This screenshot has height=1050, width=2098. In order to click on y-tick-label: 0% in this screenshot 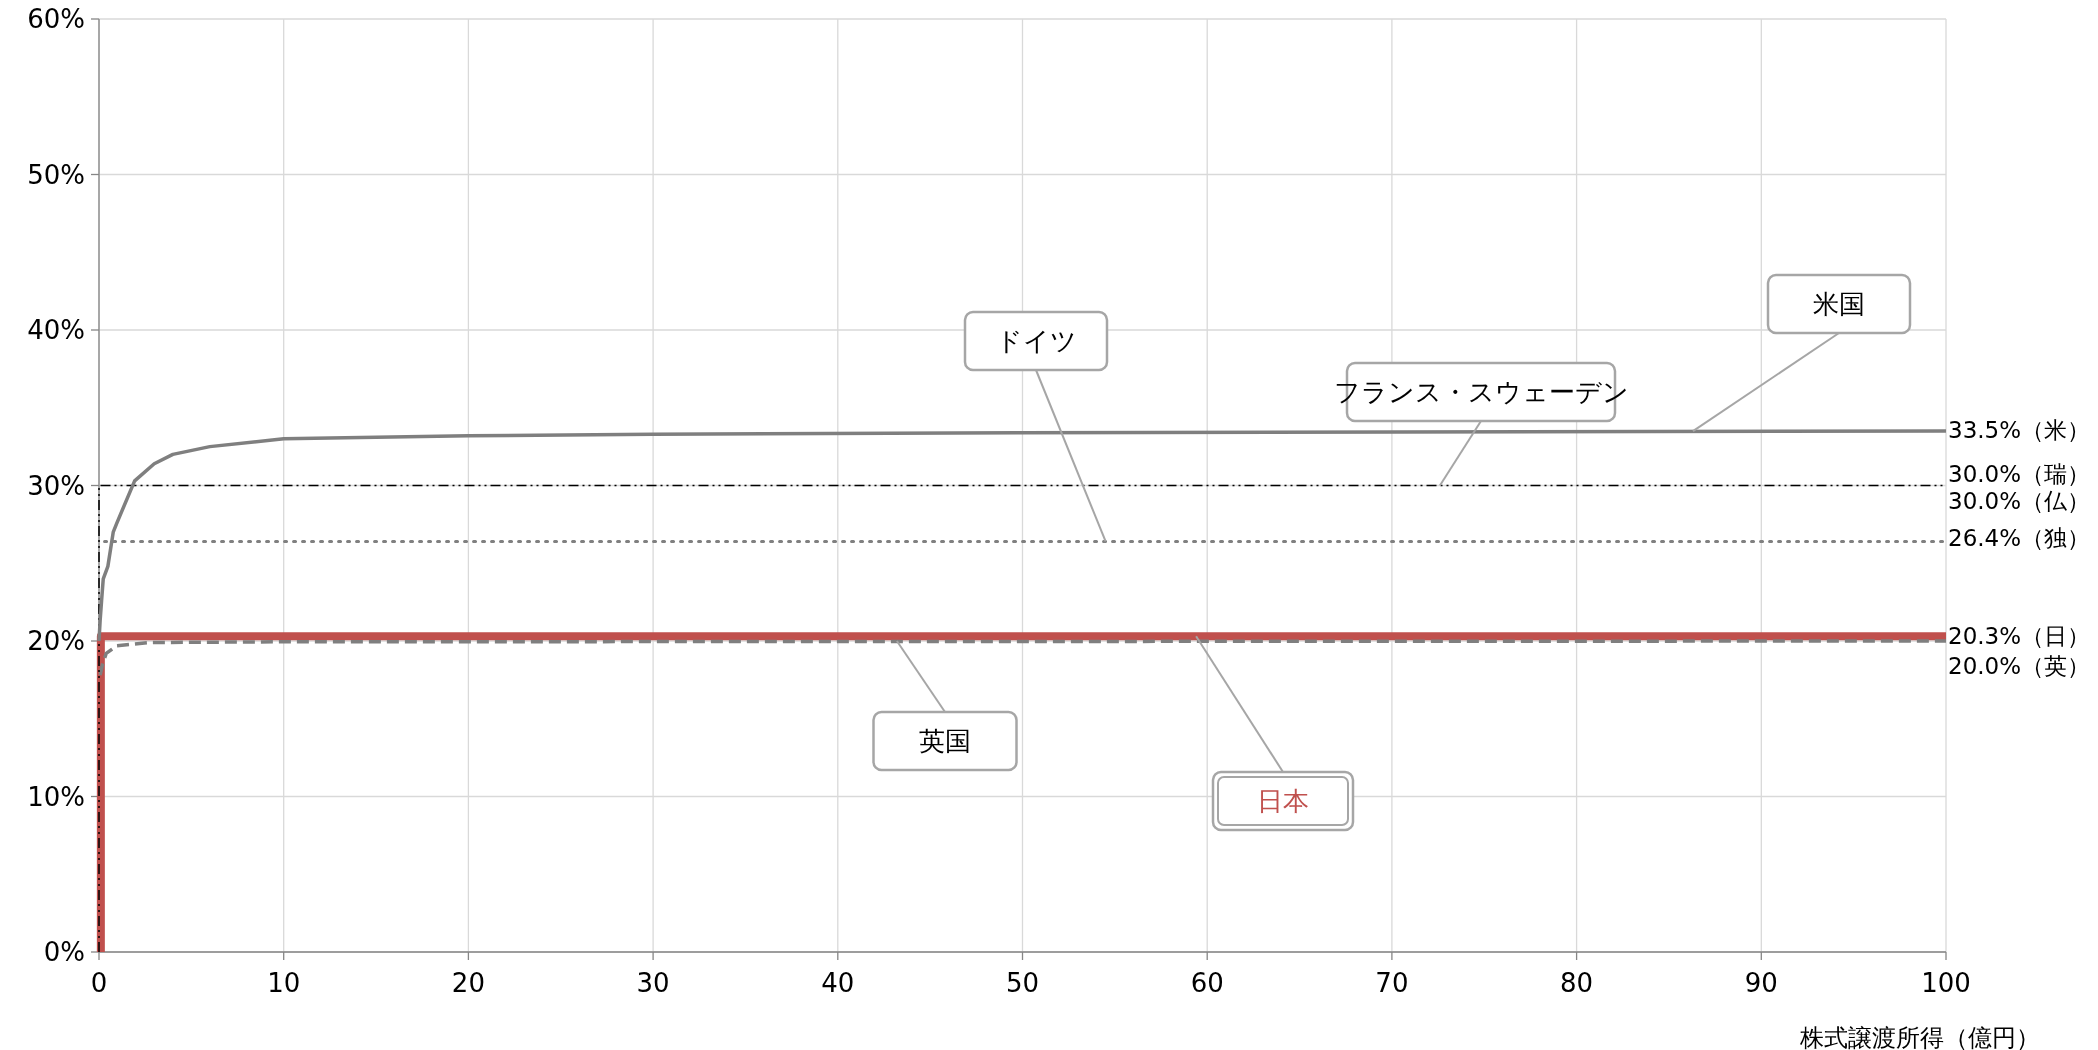, I will do `click(64, 952)`.